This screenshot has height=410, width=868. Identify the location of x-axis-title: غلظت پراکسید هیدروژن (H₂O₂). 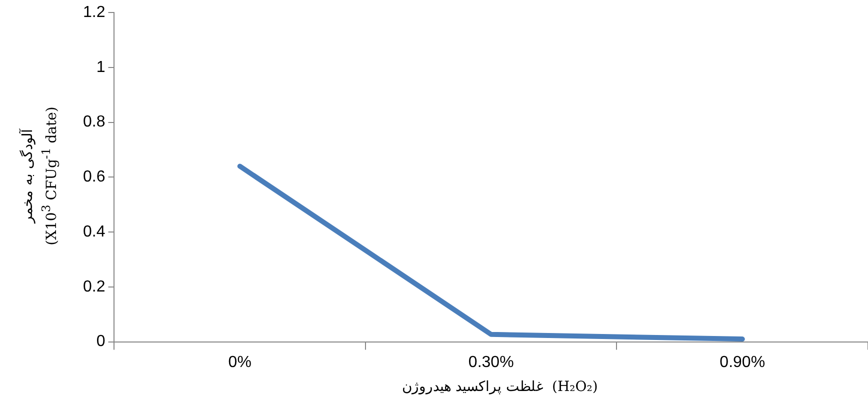
(500, 386).